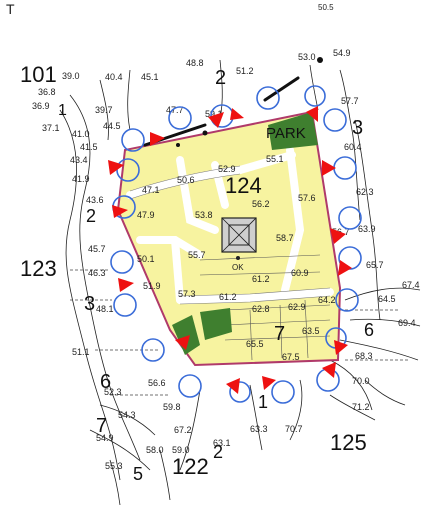  I want to click on elevation-label: 64.5, so click(387, 299).